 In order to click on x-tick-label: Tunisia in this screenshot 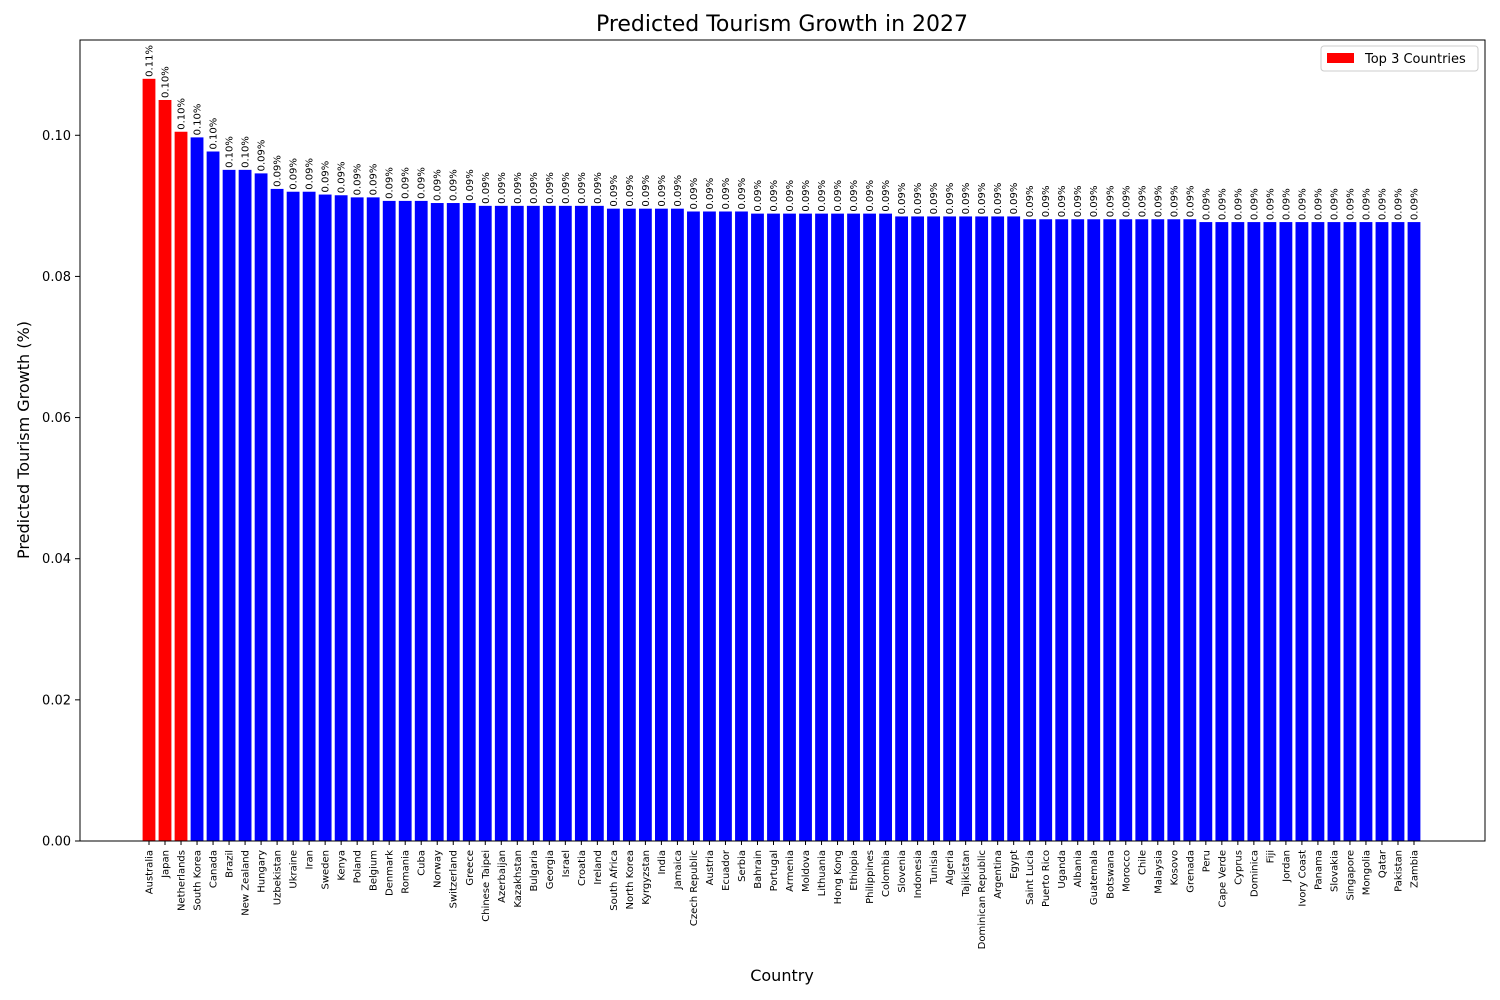, I will do `click(934, 867)`.